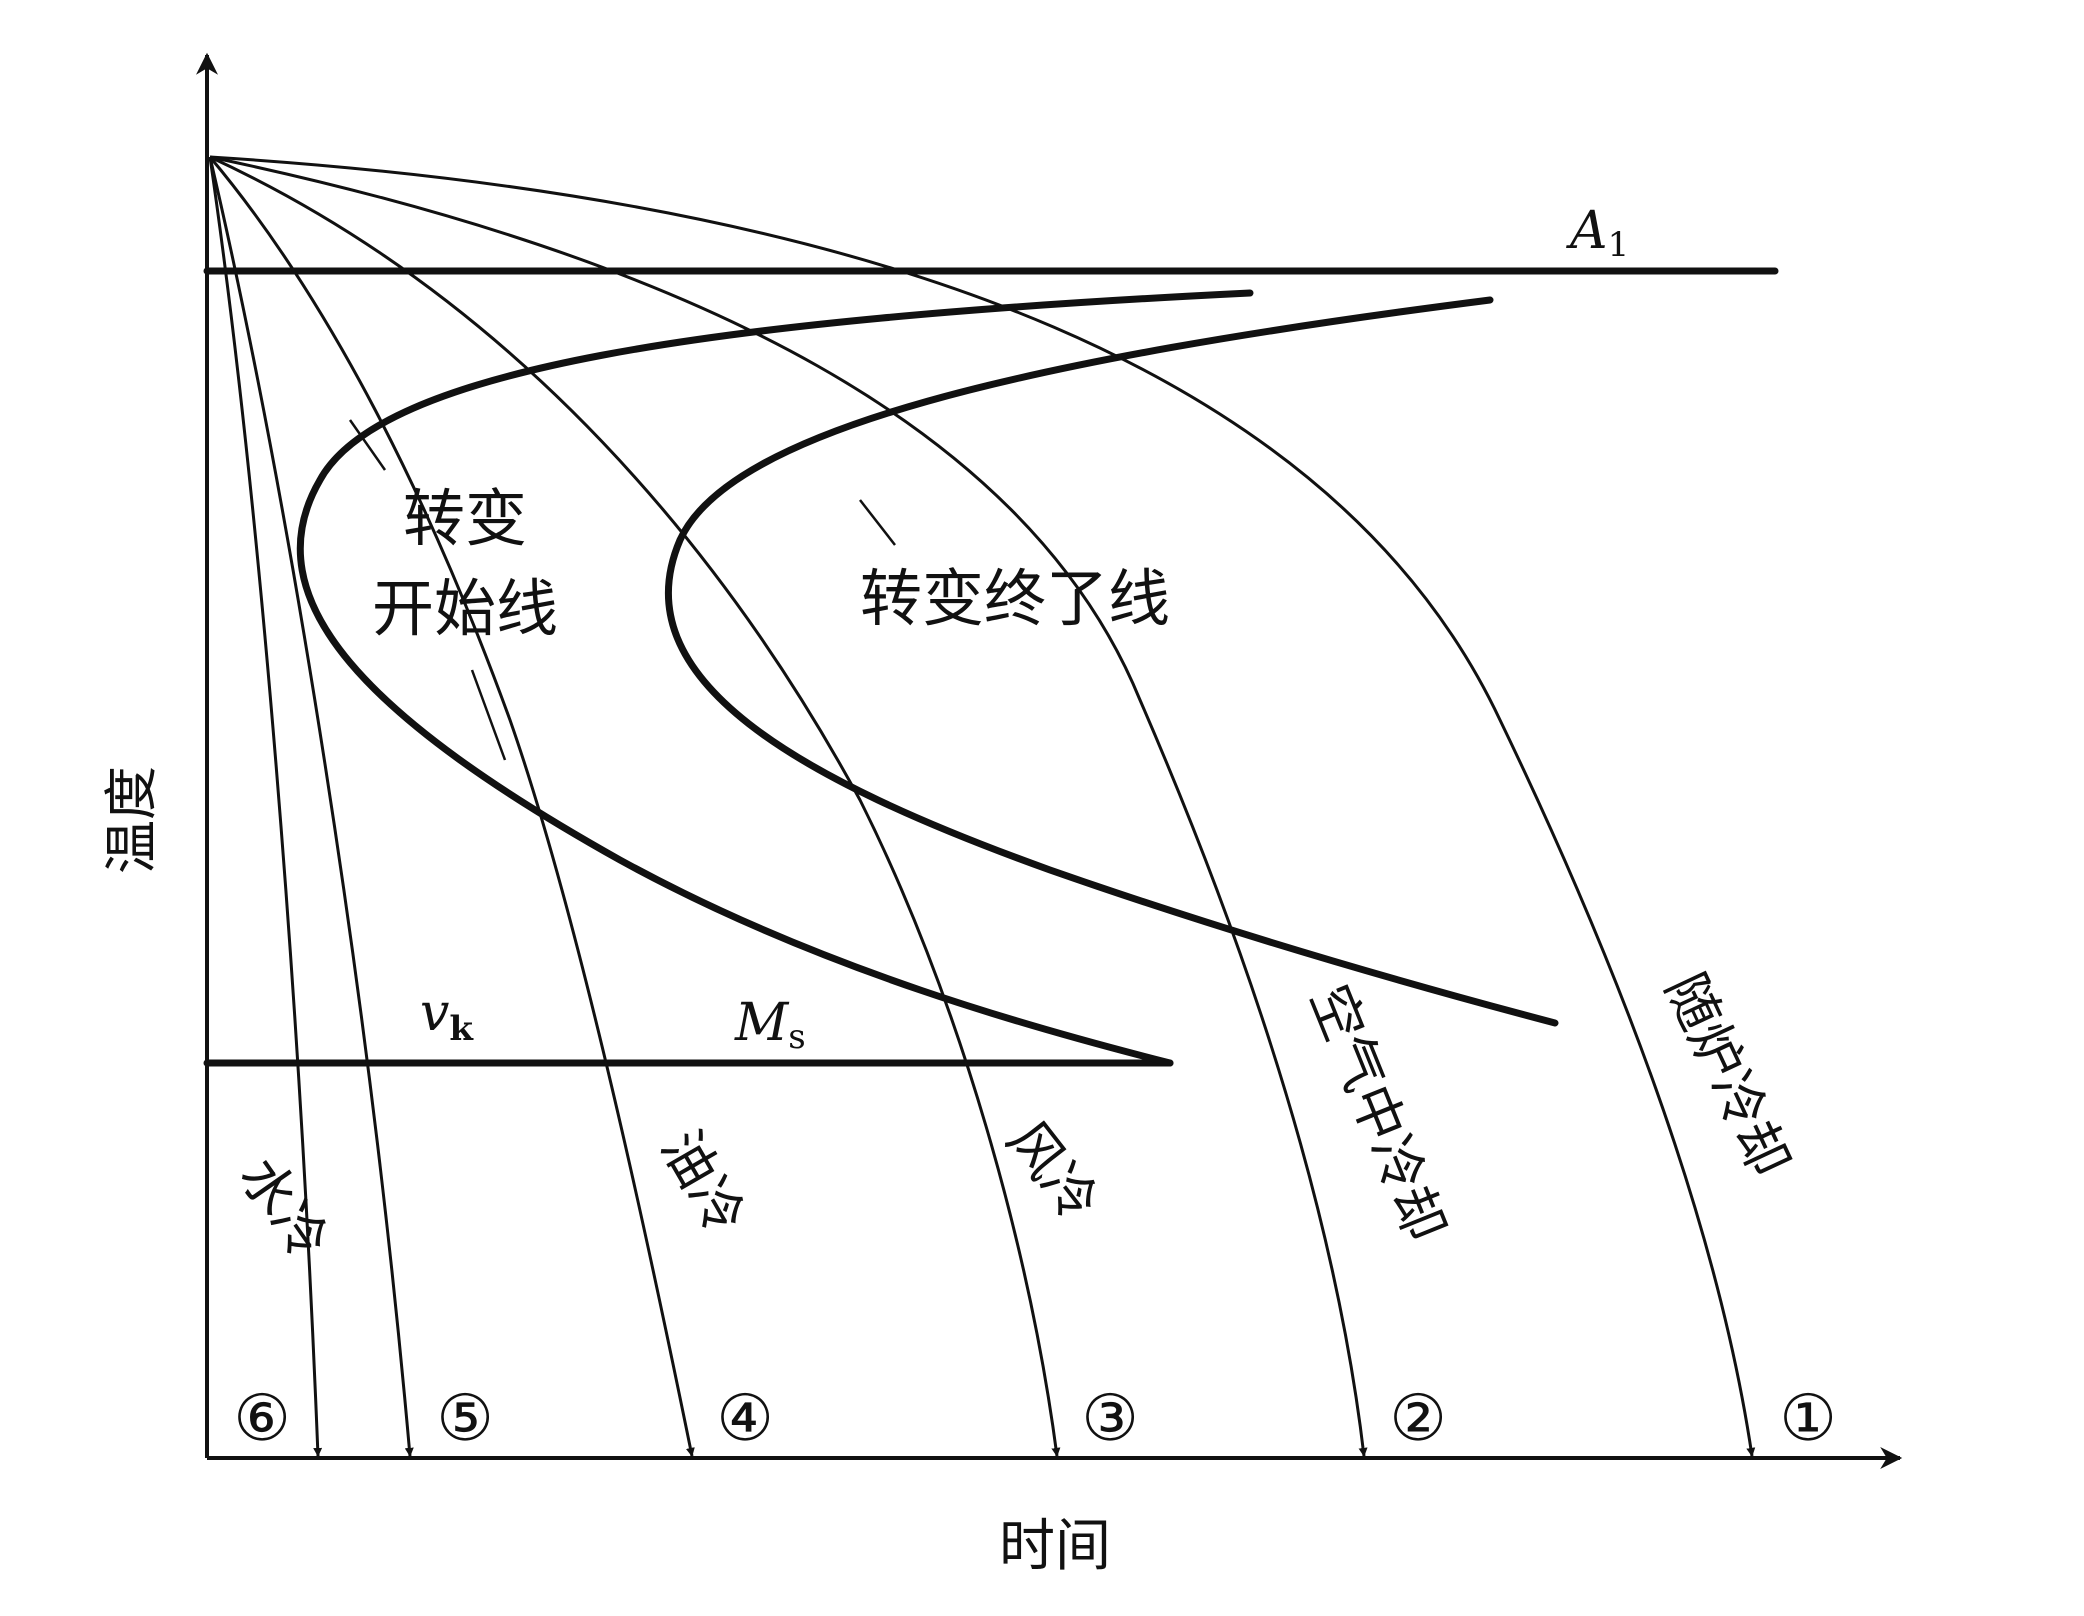 The width and height of the screenshot is (2084, 1616). What do you see at coordinates (1109, 1419) in the screenshot?
I see `marker-3: ③` at bounding box center [1109, 1419].